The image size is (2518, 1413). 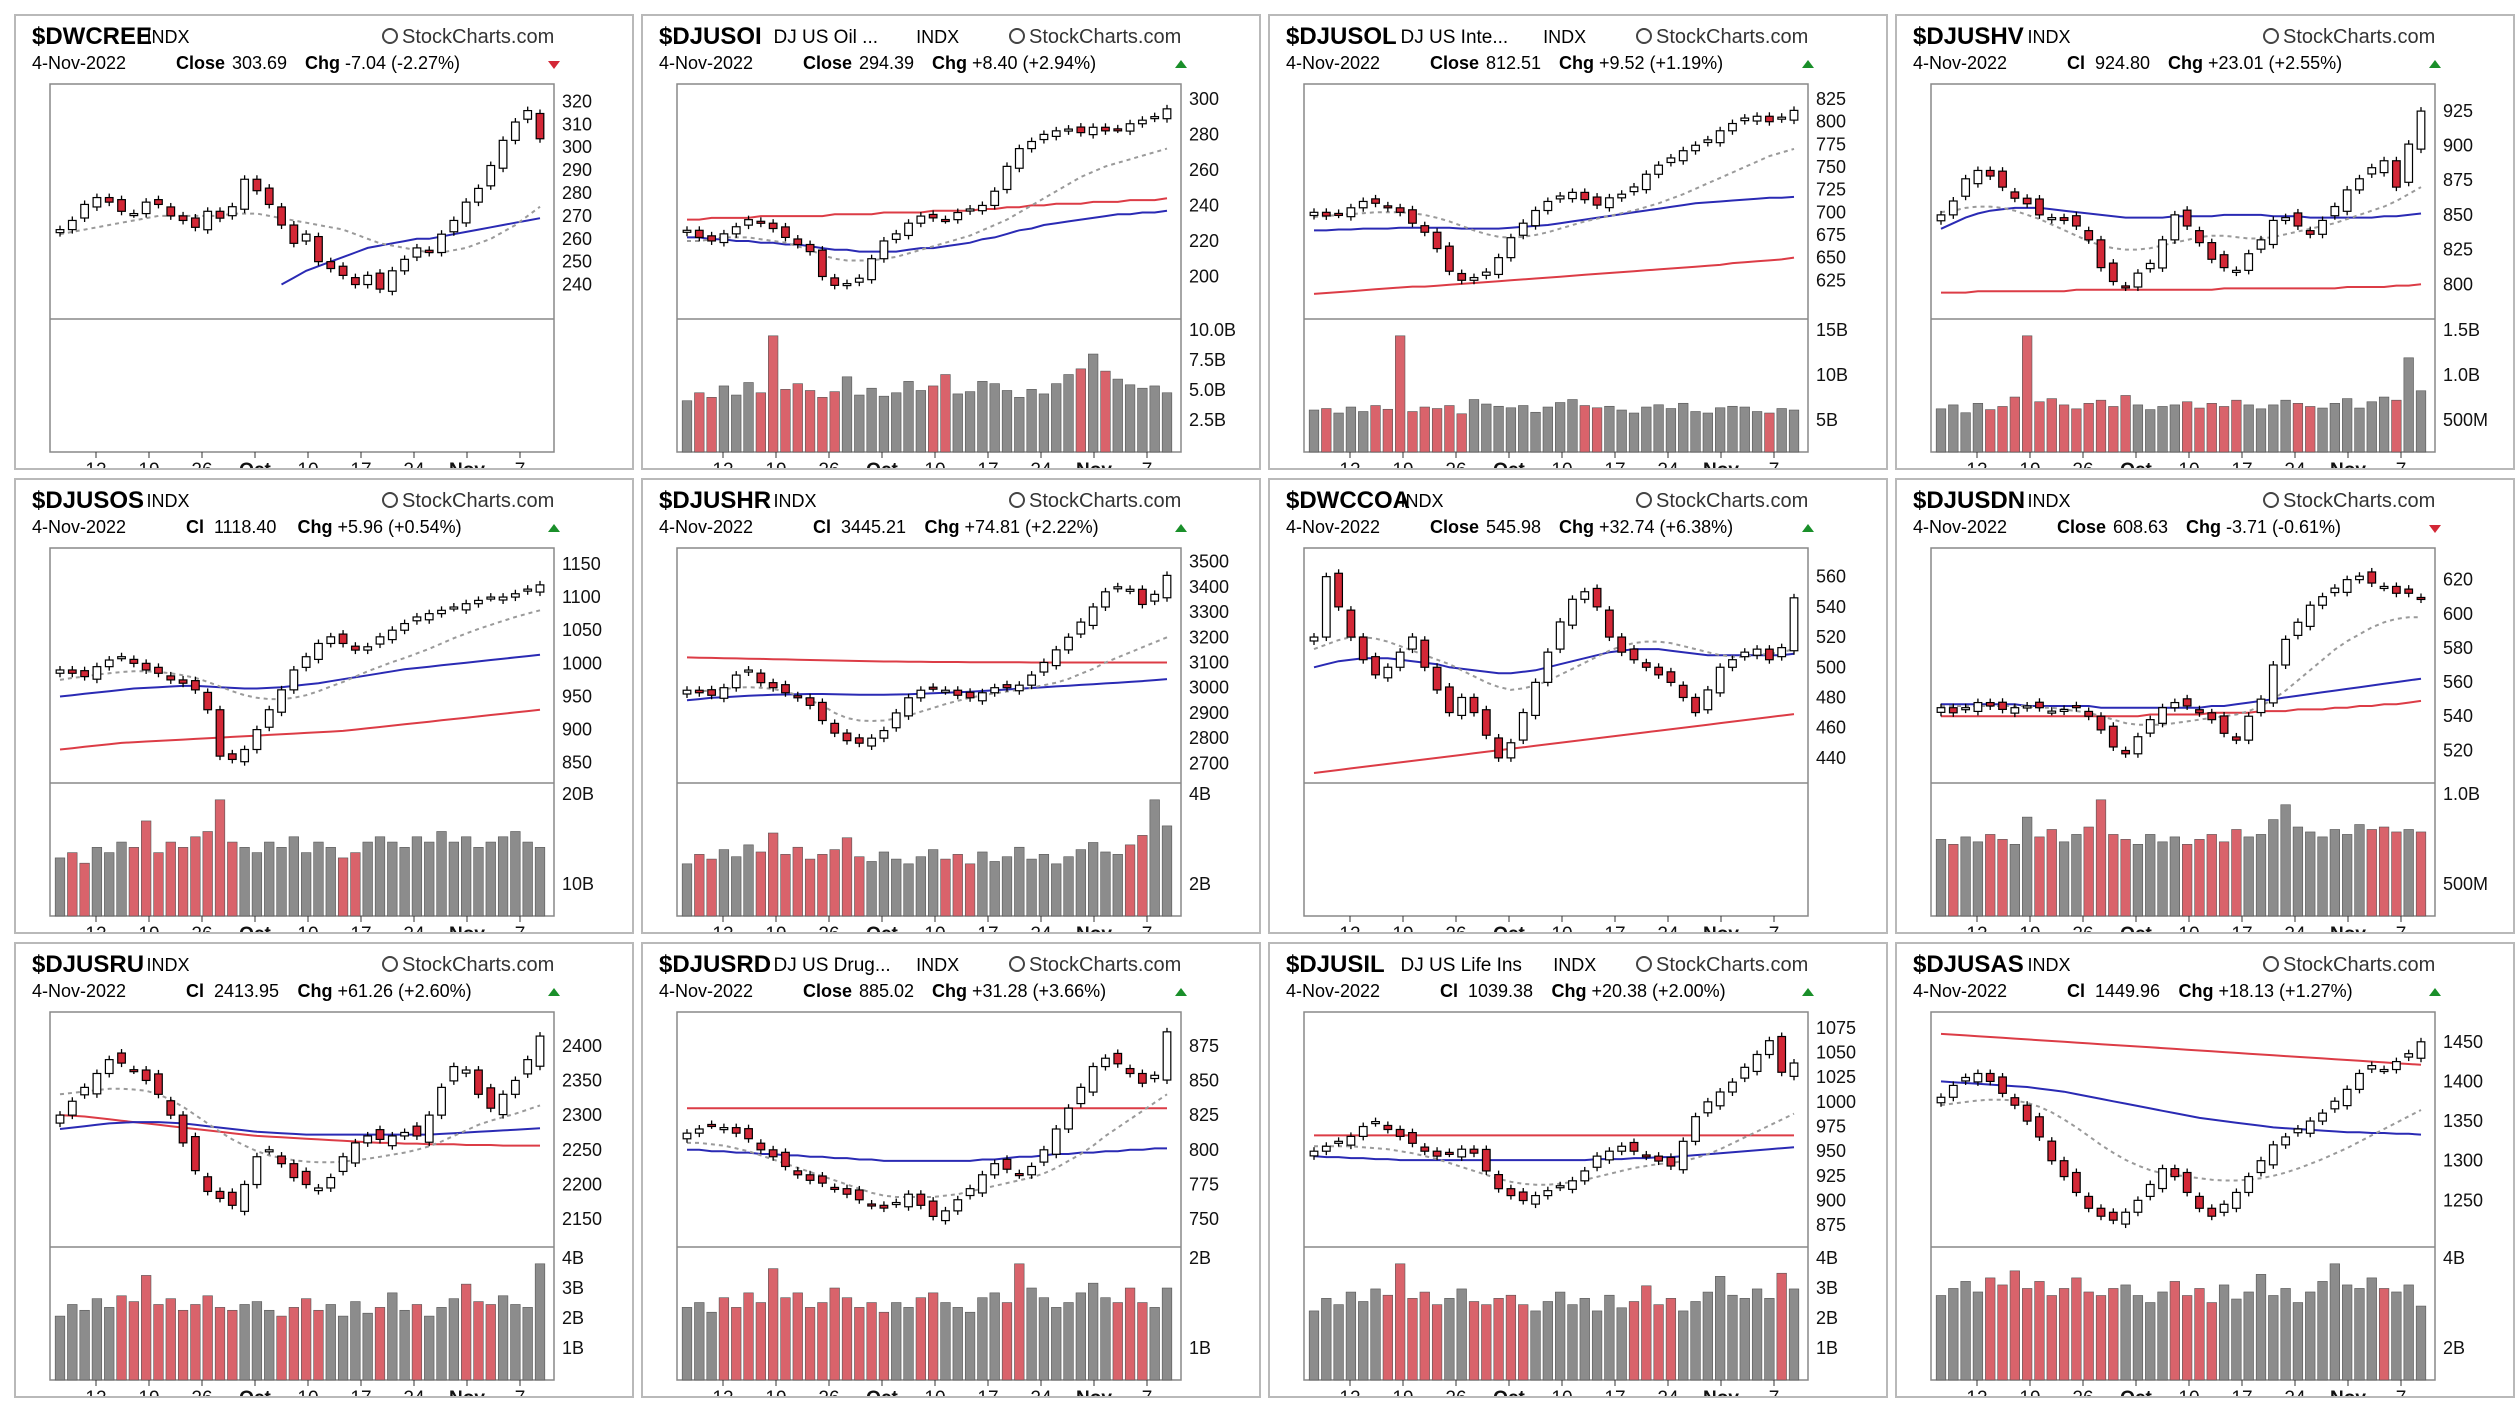 I want to click on chg-value: +18.13 (+1.27%), so click(x=2286, y=991).